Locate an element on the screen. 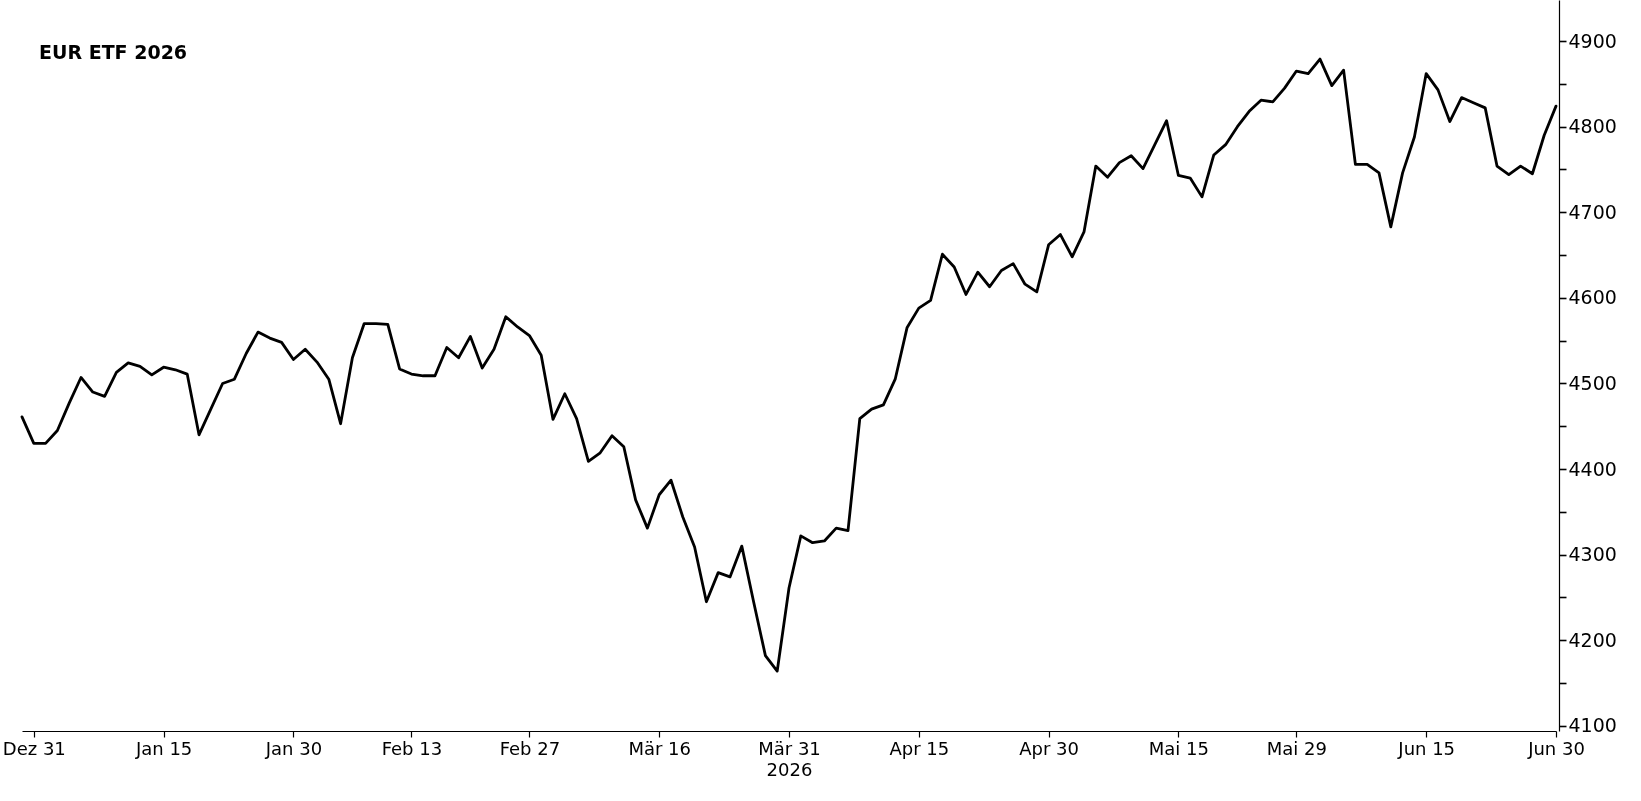 Image resolution: width=1641 pixels, height=801 pixels. y-tick-label: 4300 is located at coordinates (1592, 554).